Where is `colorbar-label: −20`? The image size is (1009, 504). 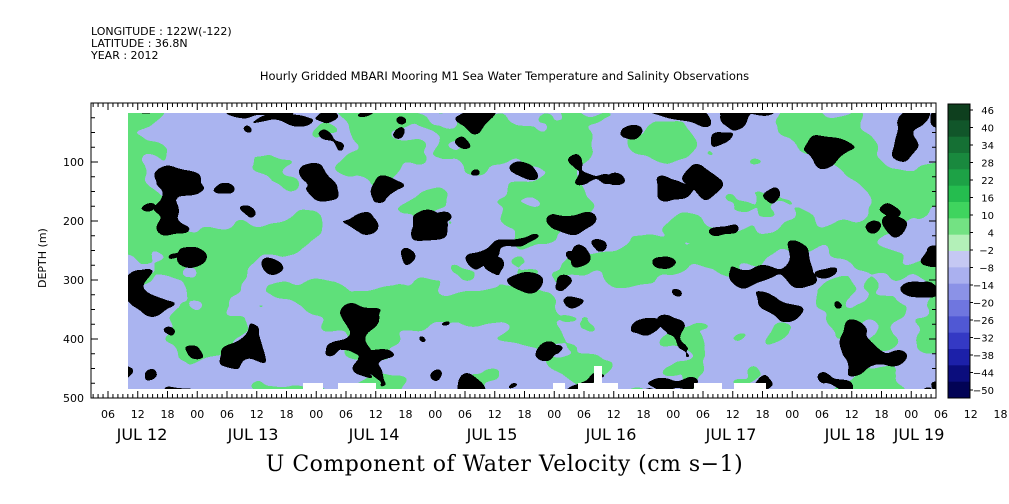 colorbar-label: −20 is located at coordinates (983, 304).